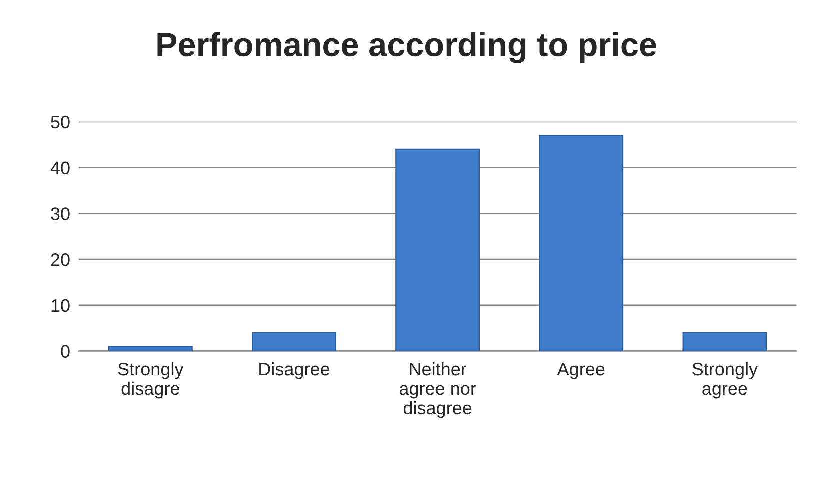 This screenshot has height=478, width=813. Describe the element at coordinates (60, 259) in the screenshot. I see `y-tick-label: 20` at that location.